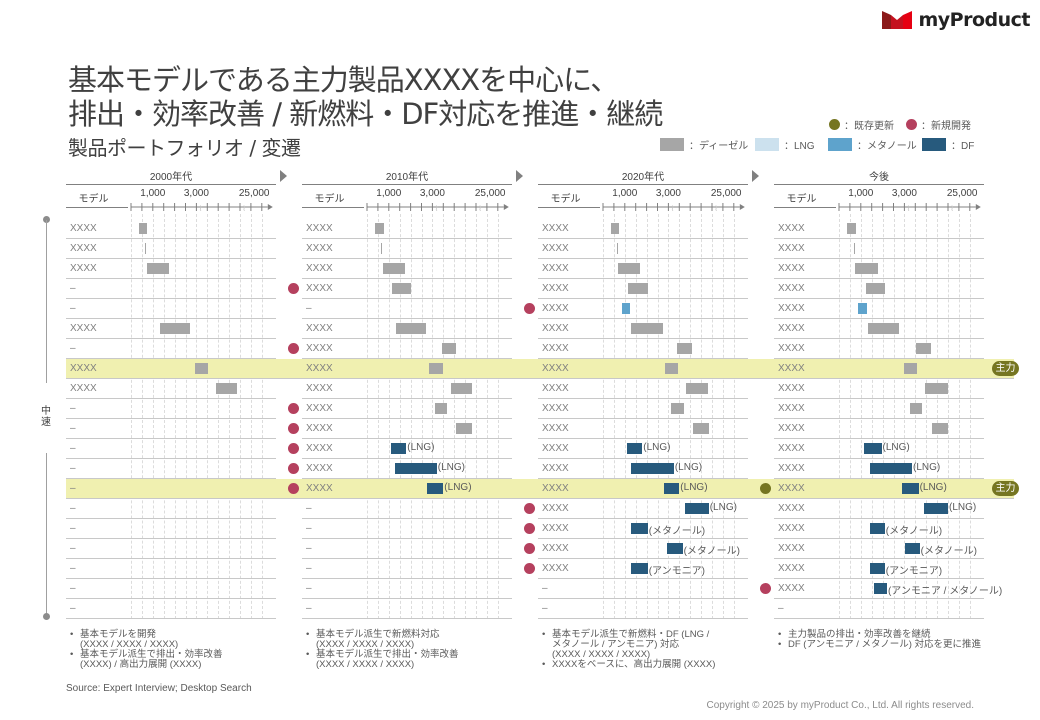  Describe the element at coordinates (677, 531) in the screenshot. I see `fuel-label: (メタノール)` at that location.